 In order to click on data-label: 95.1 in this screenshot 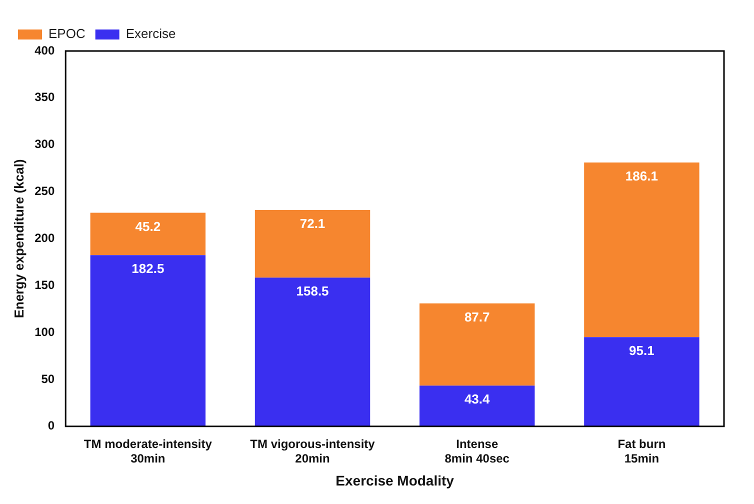, I will do `click(641, 350)`.